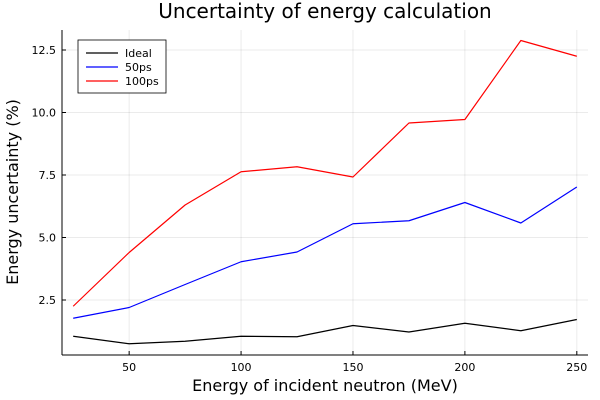  What do you see at coordinates (325, 331) in the screenshot?
I see `series-line-ideal` at bounding box center [325, 331].